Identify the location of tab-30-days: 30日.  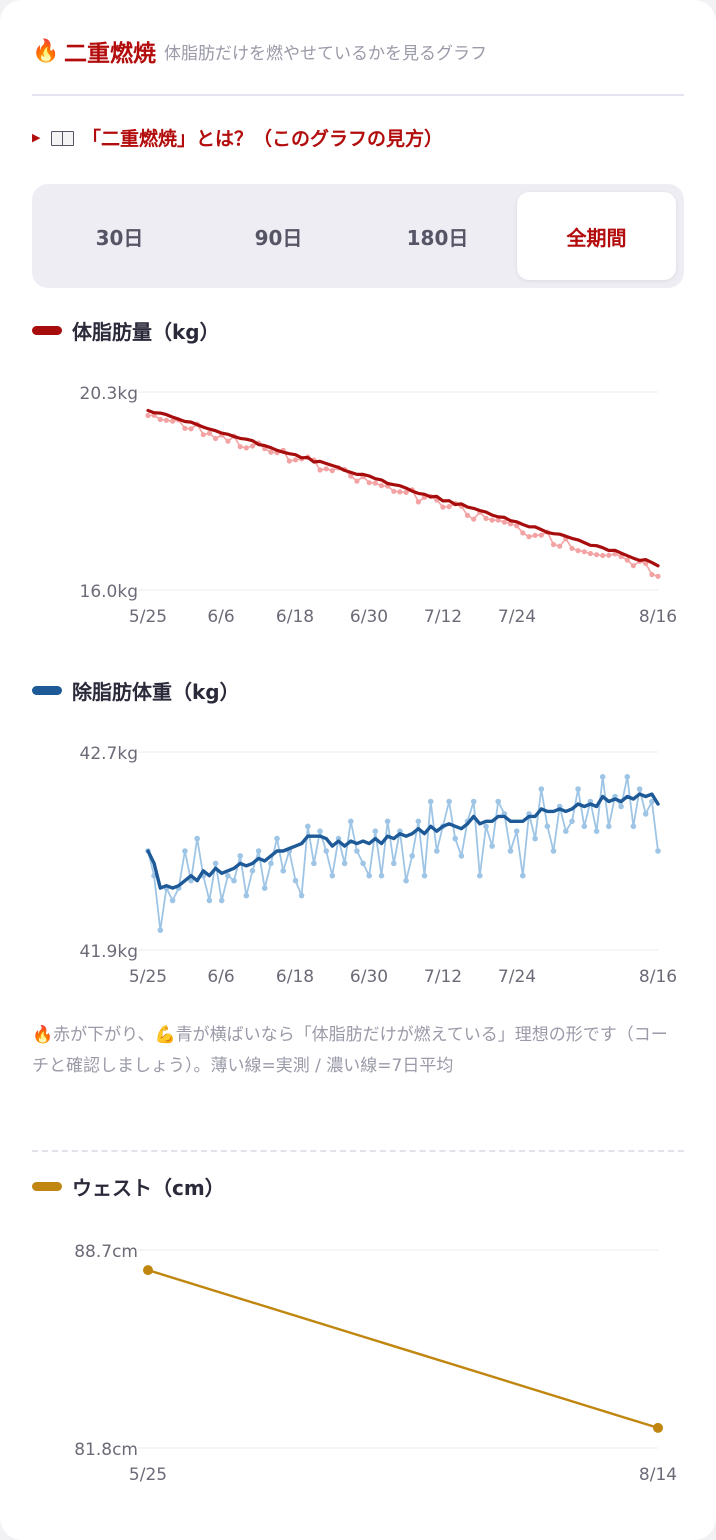
(119, 237).